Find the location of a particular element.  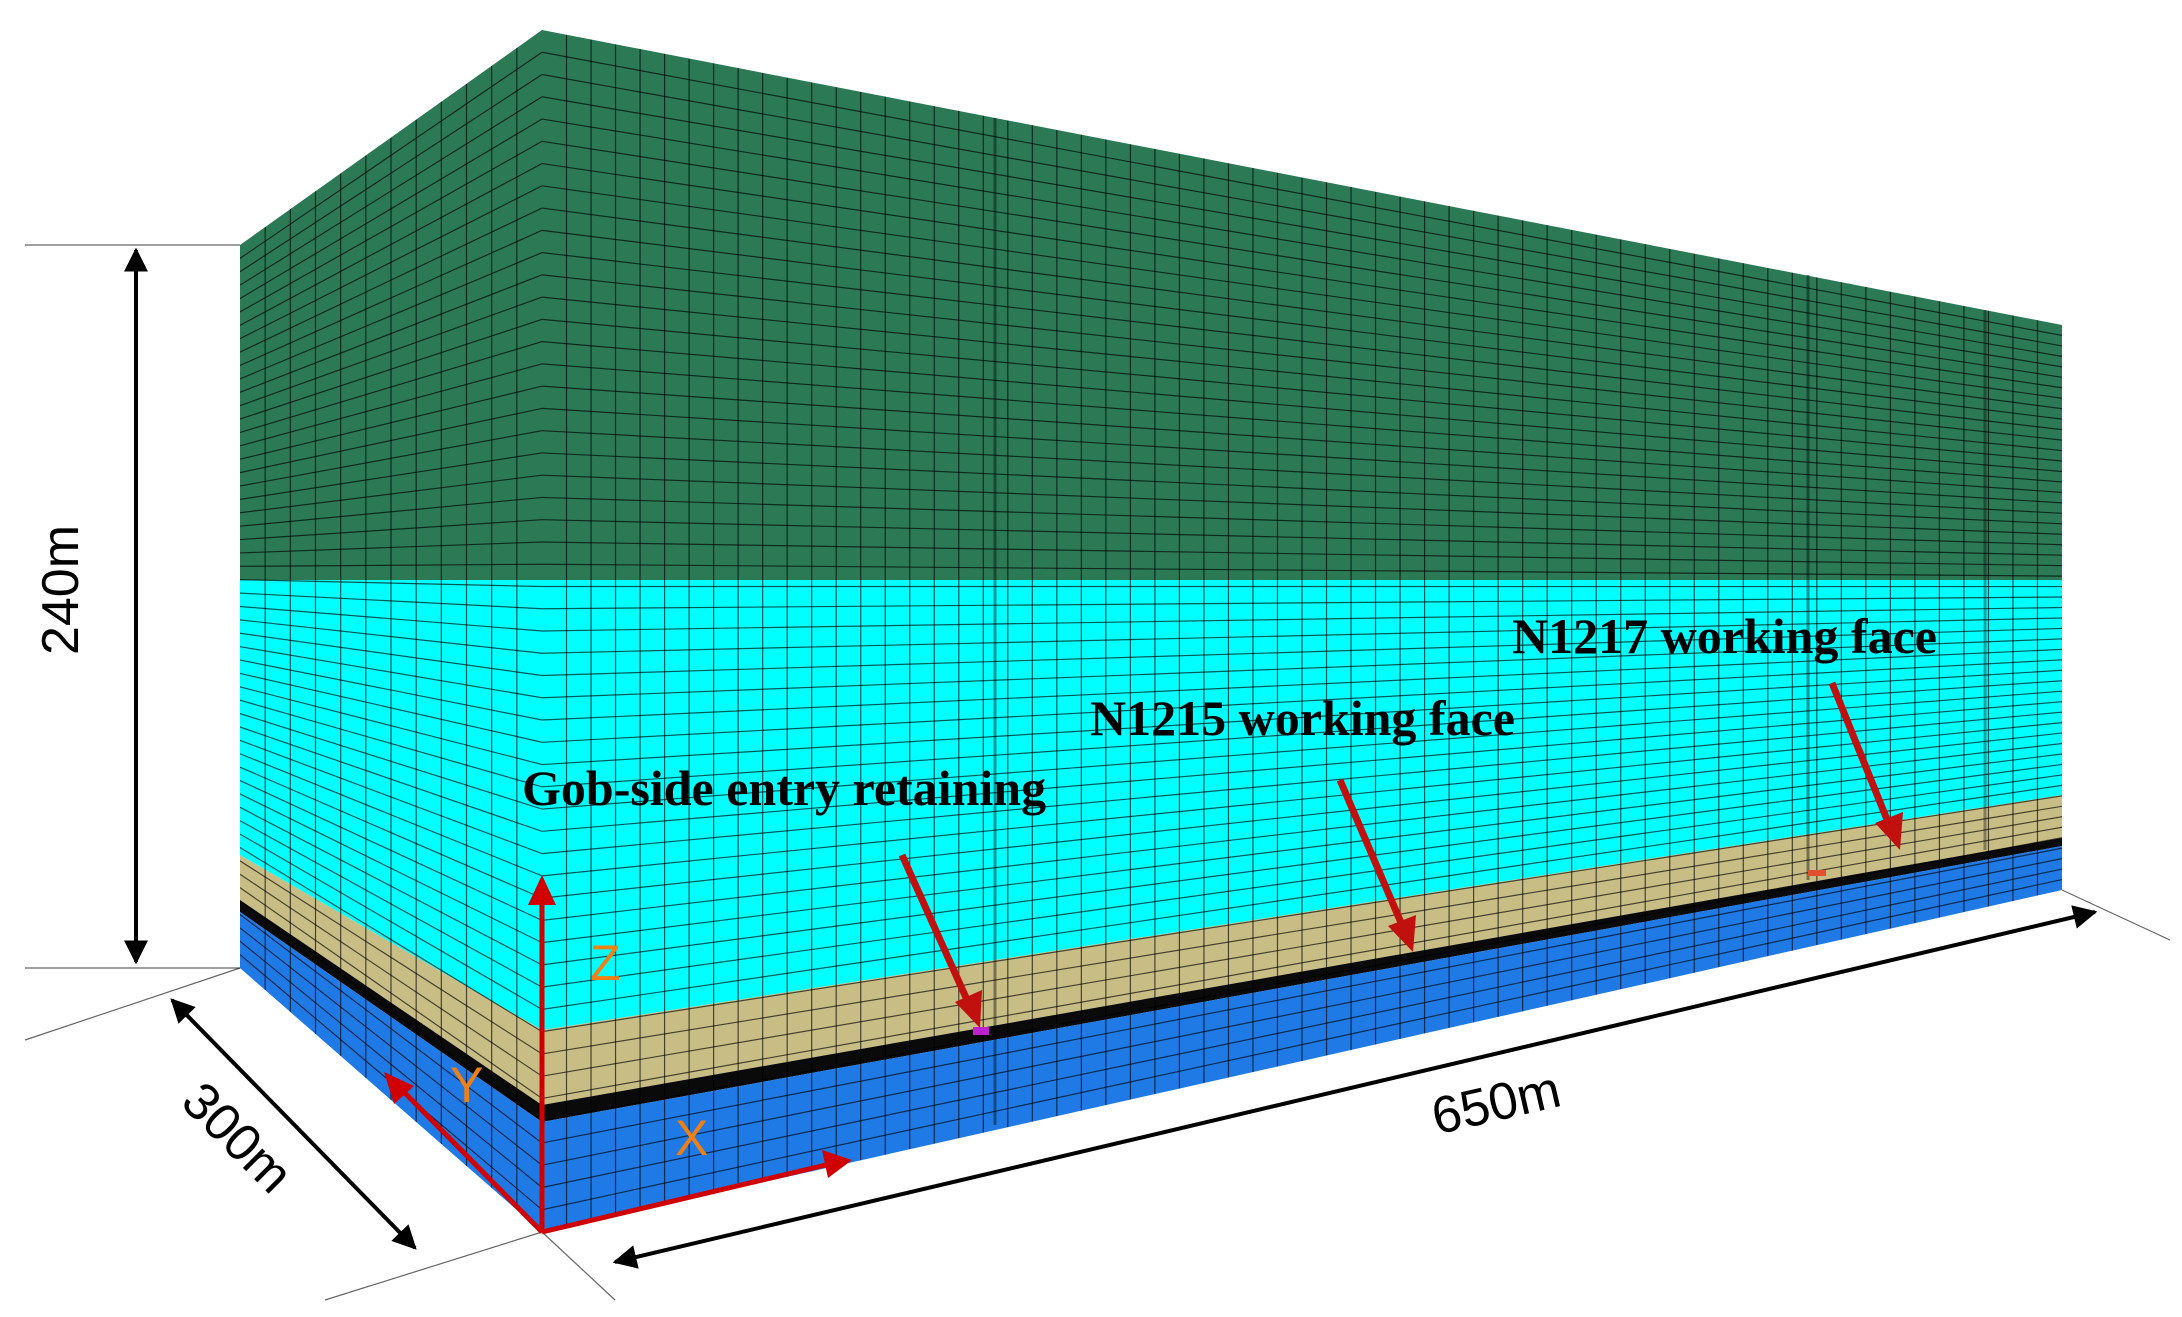

n1215-arrow-head is located at coordinates (1402, 933).